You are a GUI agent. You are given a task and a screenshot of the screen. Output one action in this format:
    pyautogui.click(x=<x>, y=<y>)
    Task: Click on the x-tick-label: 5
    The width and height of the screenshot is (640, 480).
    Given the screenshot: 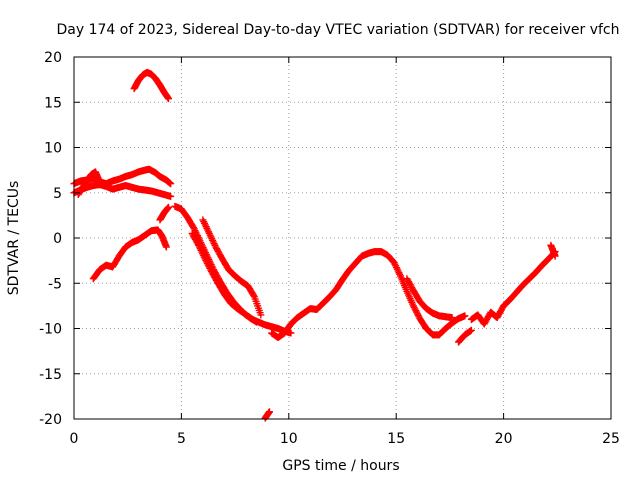 What is the action you would take?
    pyautogui.click(x=181, y=439)
    